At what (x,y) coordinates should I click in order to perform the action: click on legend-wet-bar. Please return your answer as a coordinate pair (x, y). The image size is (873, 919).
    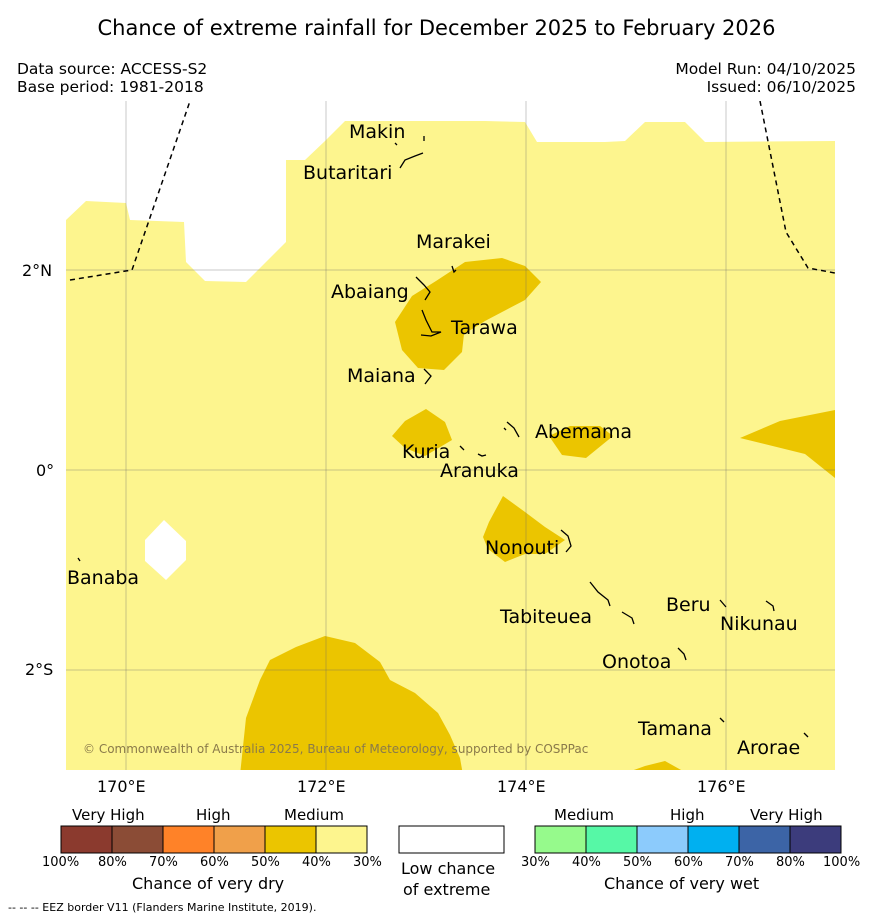
    Looking at the image, I should click on (688, 839).